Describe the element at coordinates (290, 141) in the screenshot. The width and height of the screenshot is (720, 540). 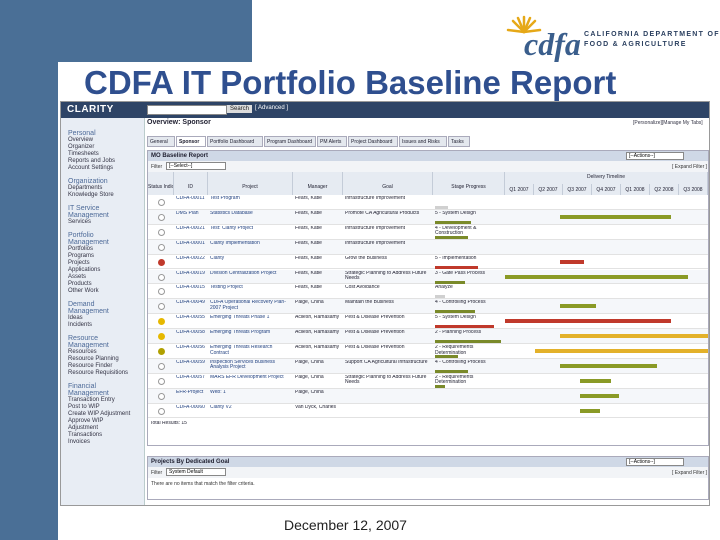
I see `tab-program-dashboard: Program Dashboard` at that location.